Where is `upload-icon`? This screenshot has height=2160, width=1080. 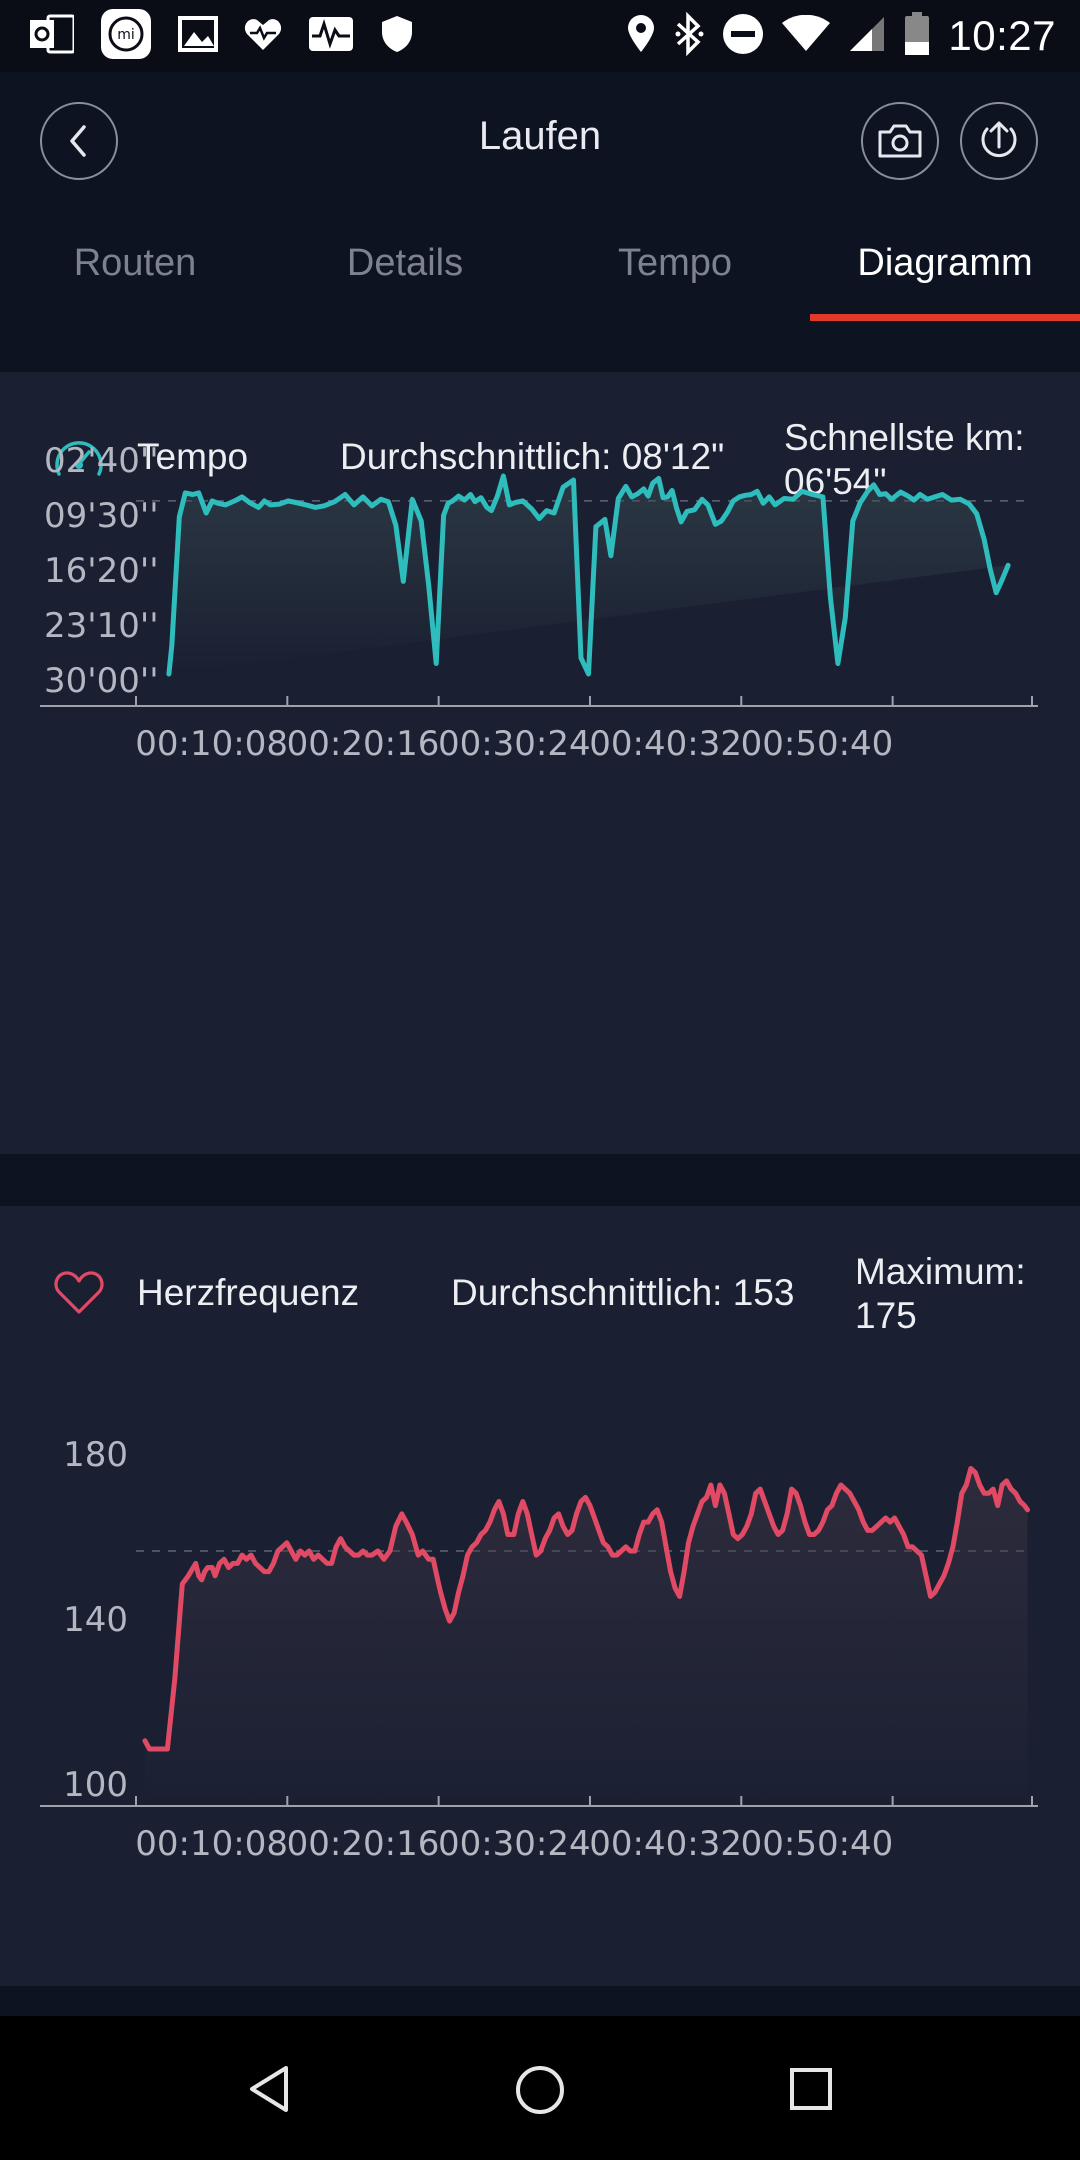
upload-icon is located at coordinates (999, 139).